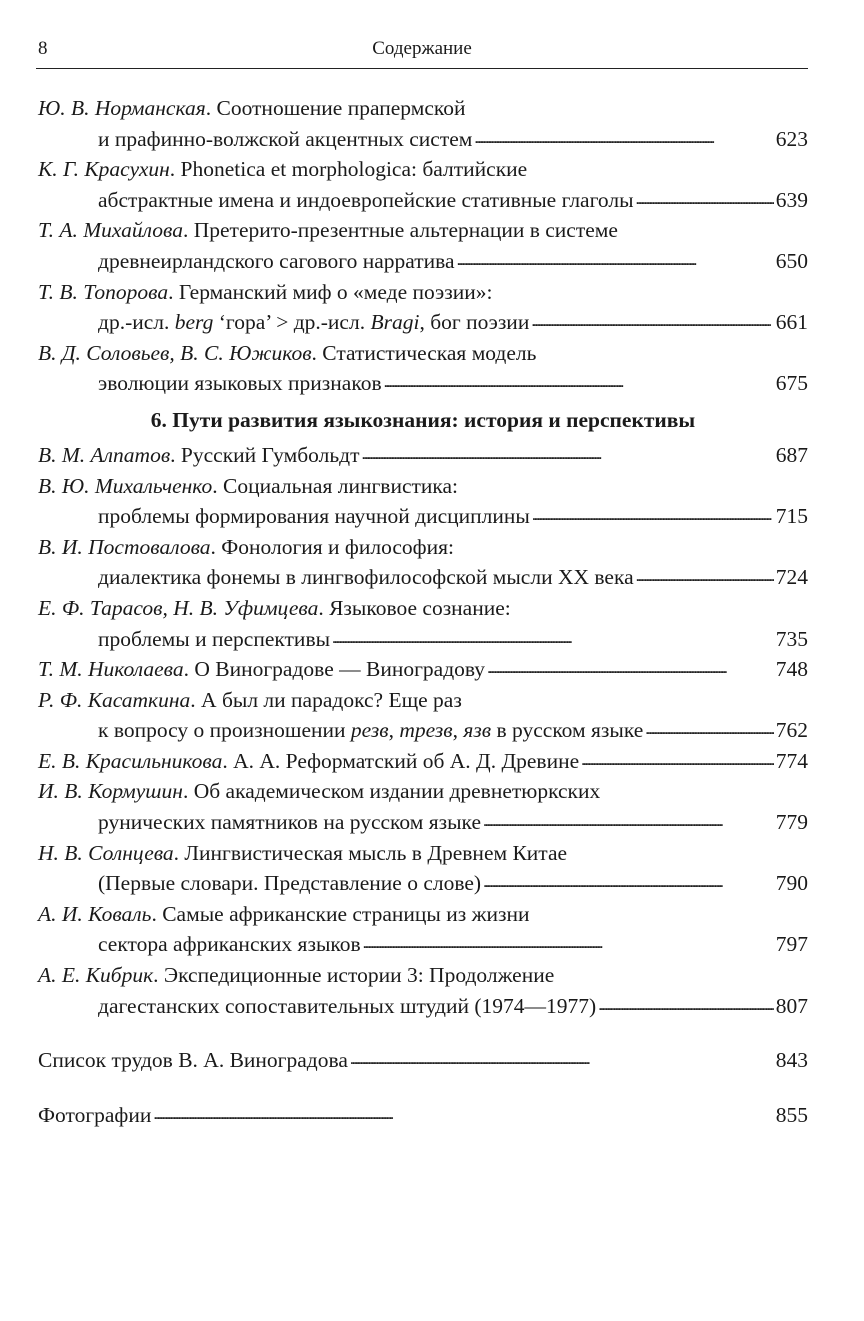 The image size is (864, 1321). Describe the element at coordinates (791, 322) in the screenshot. I see `page-ref: 661` at that location.